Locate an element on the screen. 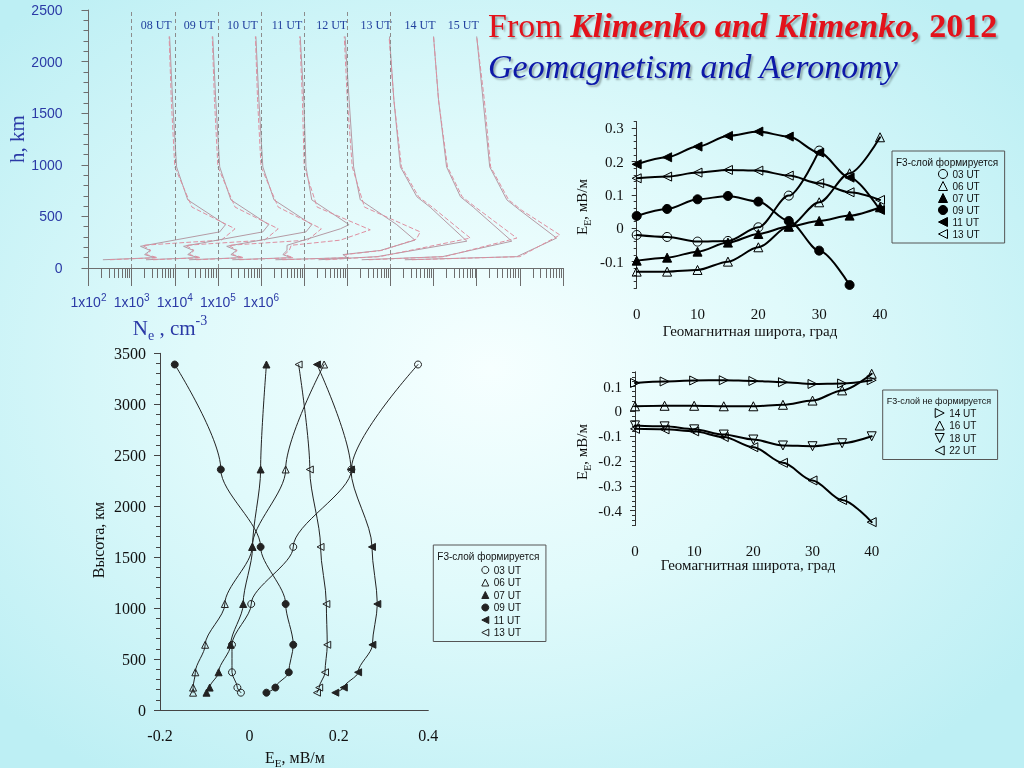 The width and height of the screenshot is (1024, 768). series-label: 11 UT is located at coordinates (287, 24).